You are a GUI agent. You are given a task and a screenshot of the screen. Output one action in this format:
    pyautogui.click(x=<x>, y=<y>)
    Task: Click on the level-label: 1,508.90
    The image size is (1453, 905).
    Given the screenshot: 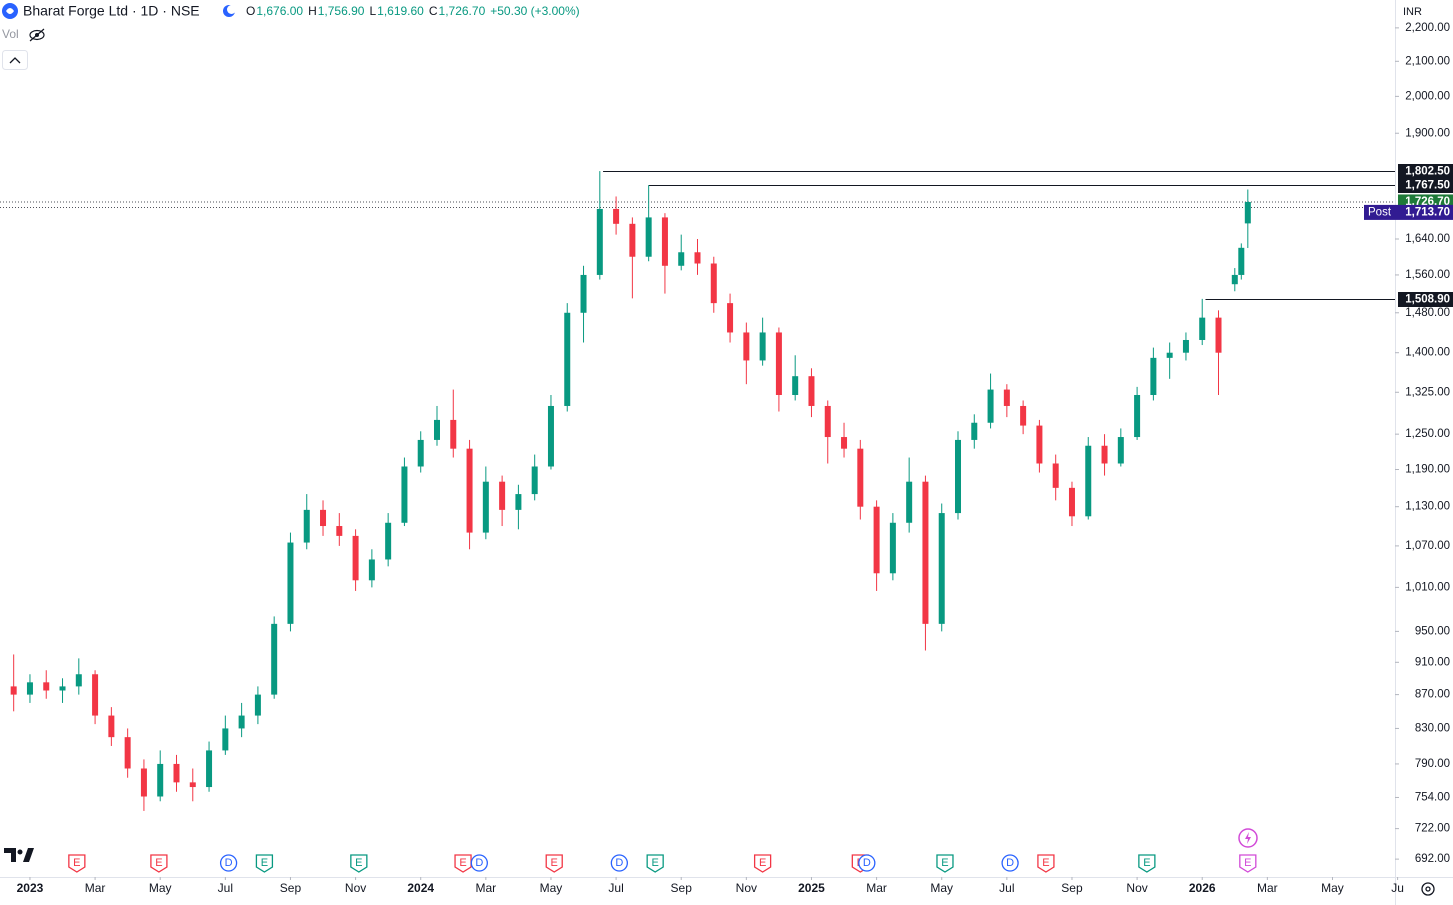 What is the action you would take?
    pyautogui.click(x=1427, y=300)
    